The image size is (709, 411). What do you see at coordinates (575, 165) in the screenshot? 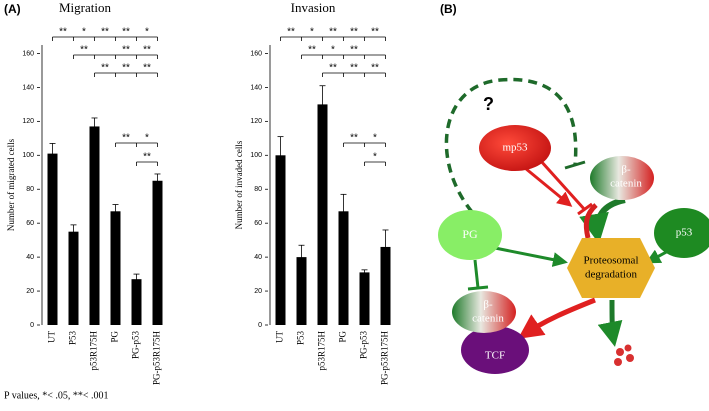
I see `inhibit-bar` at bounding box center [575, 165].